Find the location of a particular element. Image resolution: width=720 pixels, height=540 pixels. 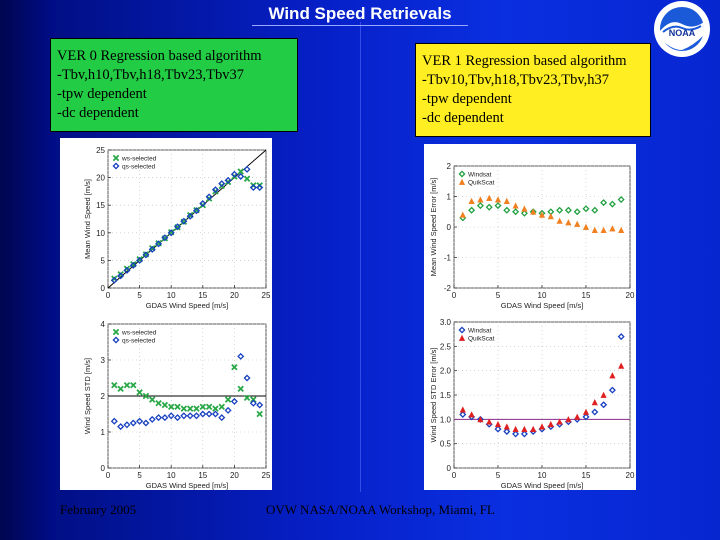

ver1-line-3: -tpw dependent is located at coordinates (467, 99).